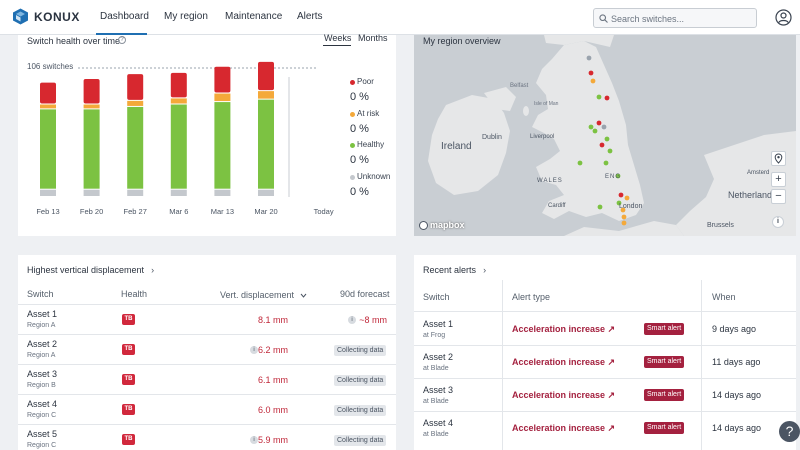  I want to click on tab-maintenance: Maintenance, so click(254, 16).